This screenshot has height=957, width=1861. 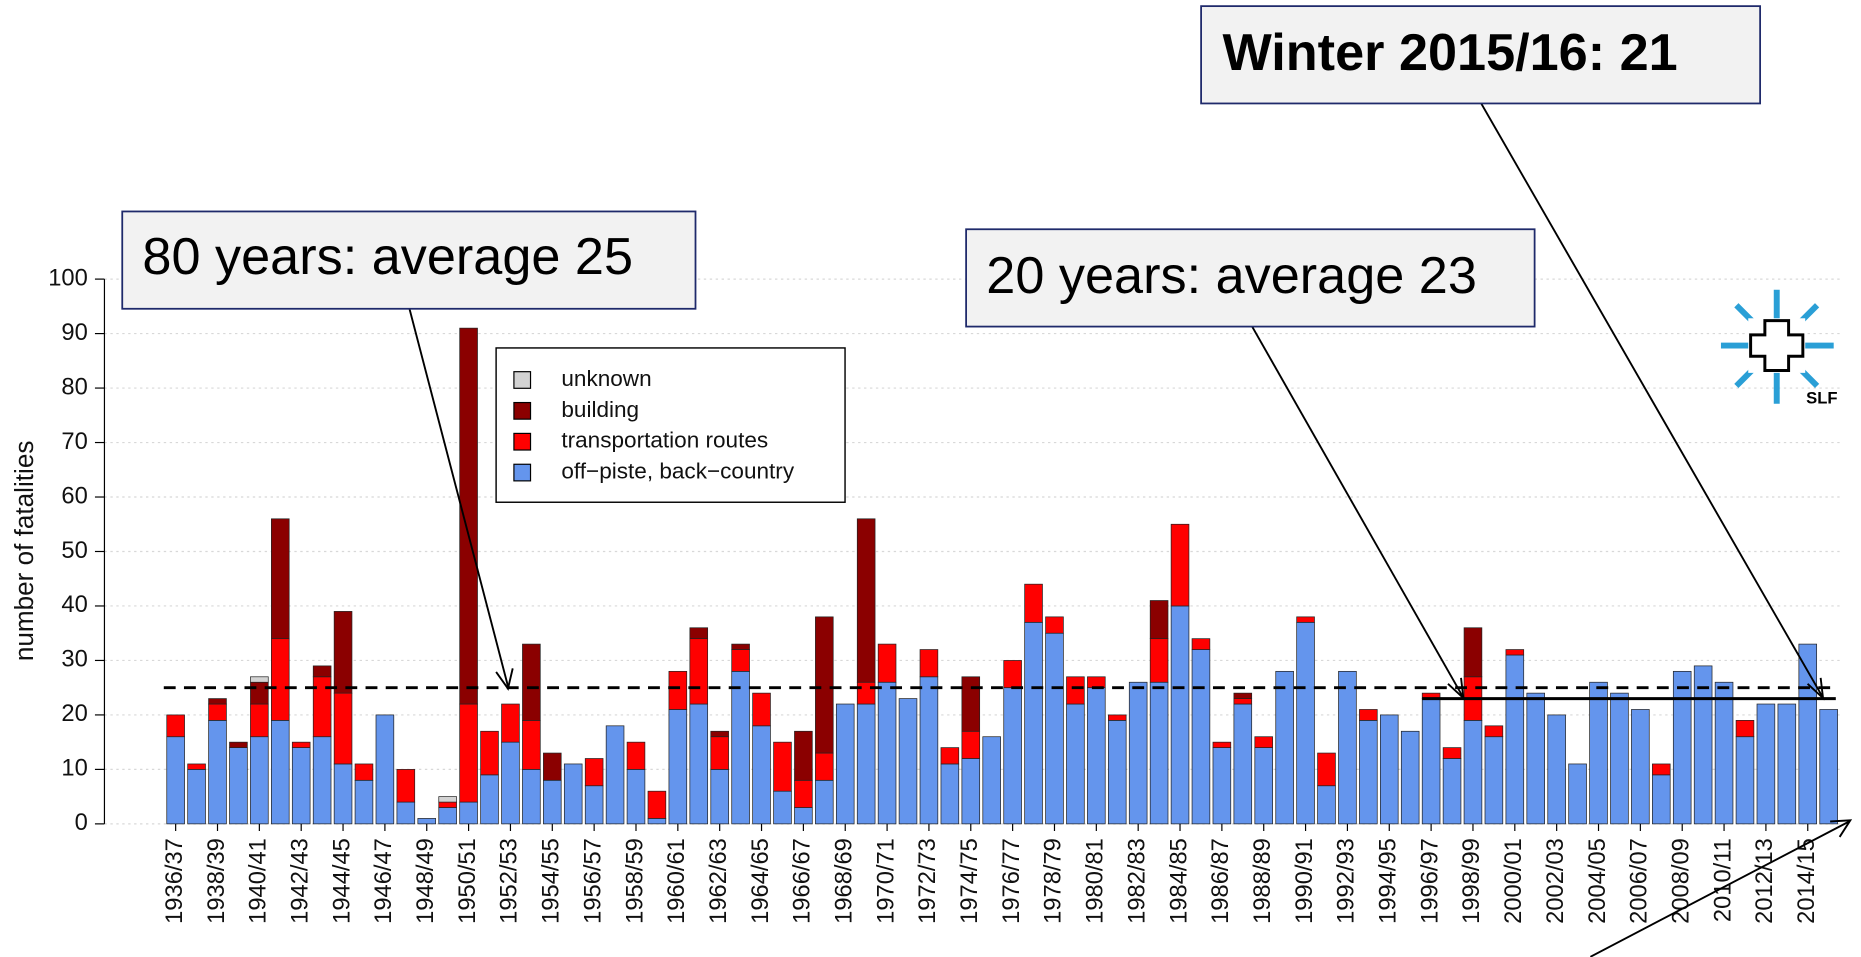 I want to click on x-tick-label: 1992/93, so click(x=1347, y=881).